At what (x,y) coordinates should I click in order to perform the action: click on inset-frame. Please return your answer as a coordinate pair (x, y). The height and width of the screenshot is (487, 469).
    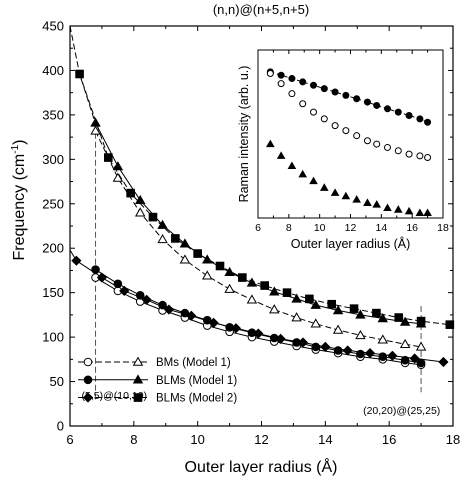
    Looking at the image, I should click on (350, 134).